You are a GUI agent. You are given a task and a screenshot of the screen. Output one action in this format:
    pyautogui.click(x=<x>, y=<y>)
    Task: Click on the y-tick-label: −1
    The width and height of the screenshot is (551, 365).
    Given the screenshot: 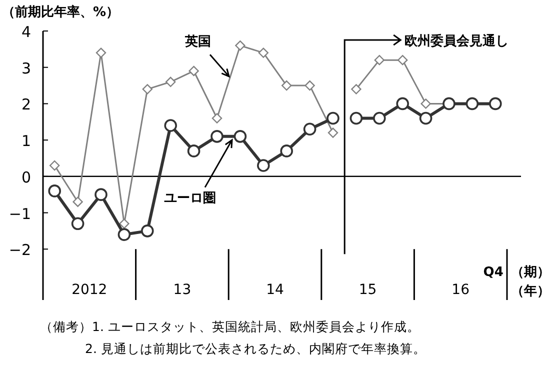 What is the action you would take?
    pyautogui.click(x=19, y=213)
    